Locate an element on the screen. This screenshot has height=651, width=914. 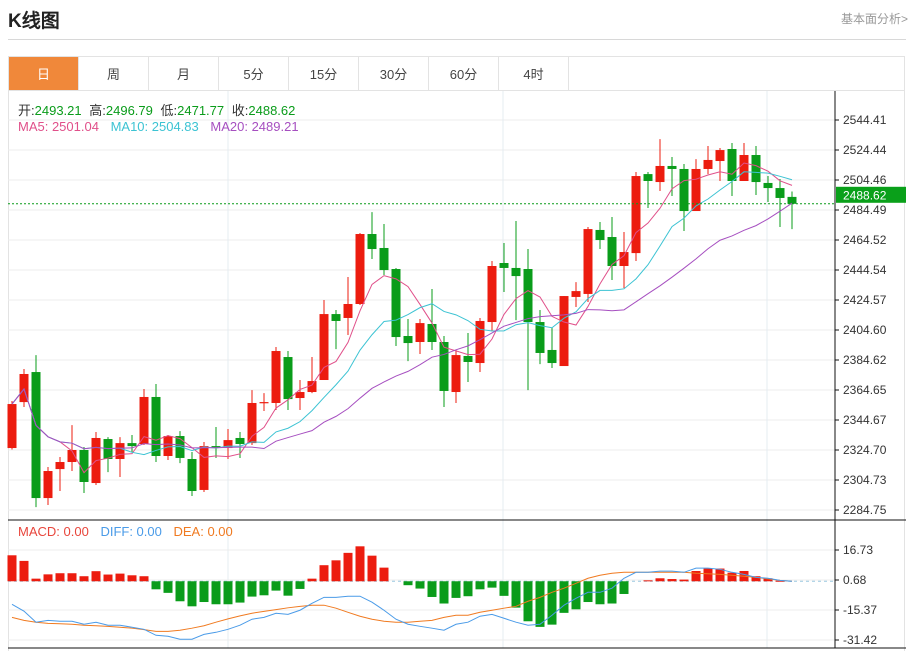
high-label: 高: is located at coordinates (97, 110).